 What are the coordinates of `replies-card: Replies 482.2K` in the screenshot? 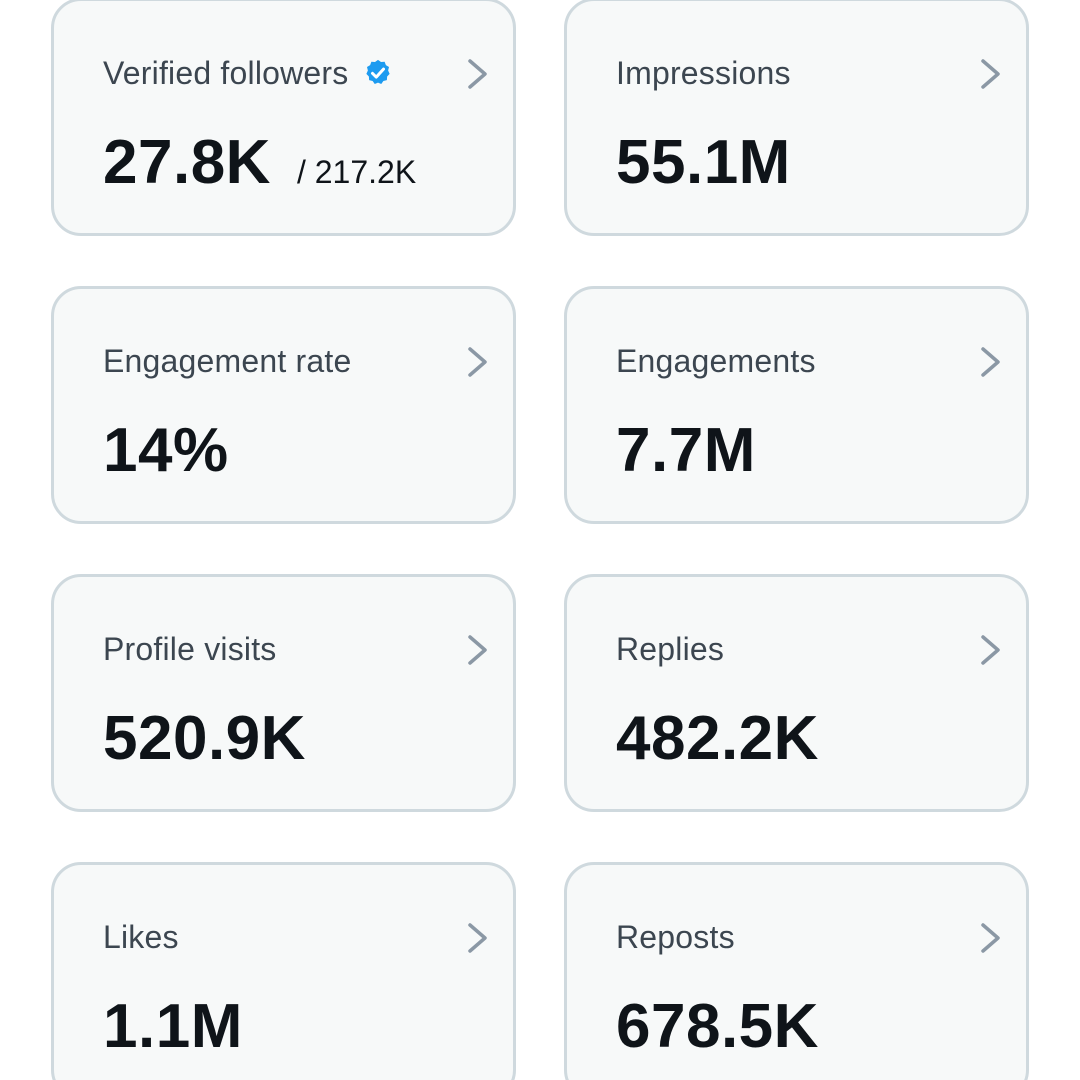 It's located at (796, 693).